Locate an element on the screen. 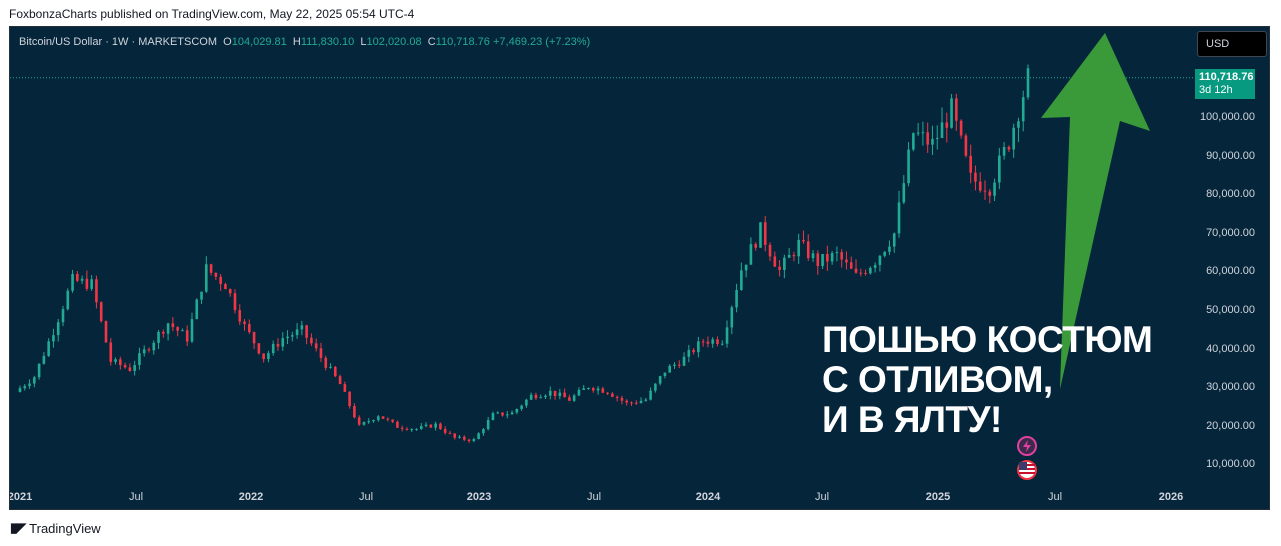 The image size is (1281, 546). last-price-tag: 110,718.76 3d 12h is located at coordinates (1225, 84).